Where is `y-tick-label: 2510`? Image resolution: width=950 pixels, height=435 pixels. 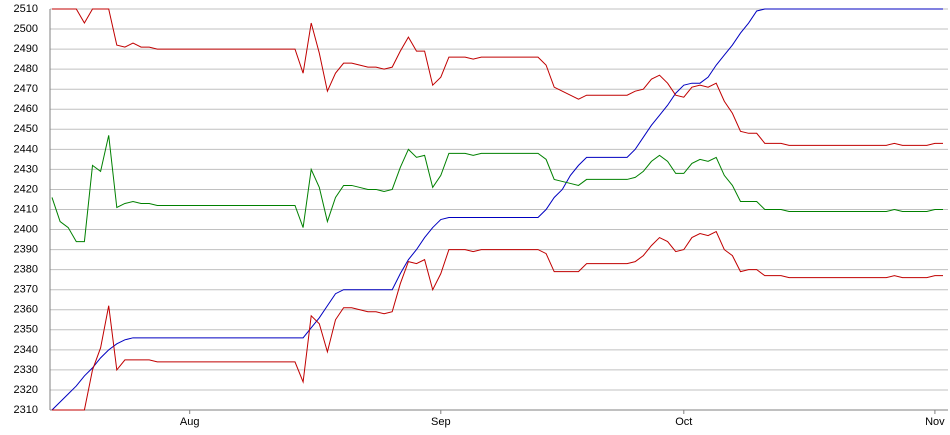
y-tick-label: 2510 is located at coordinates (26, 9).